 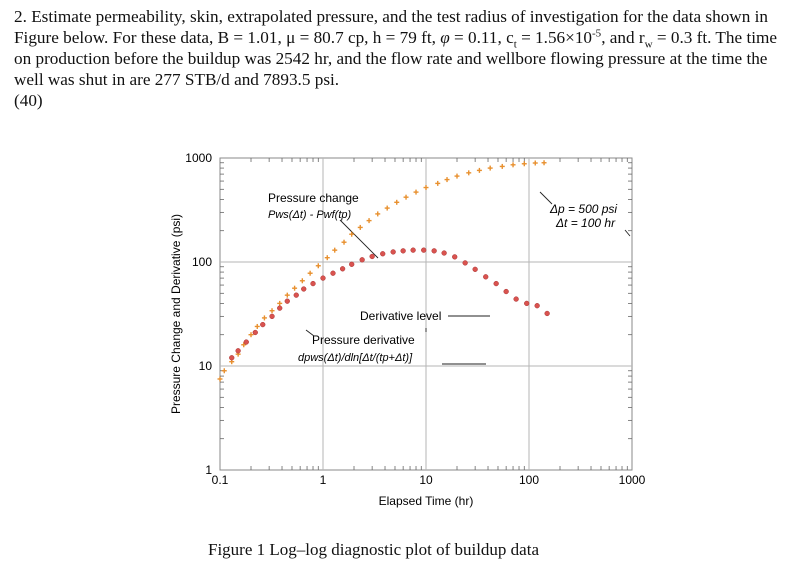 What do you see at coordinates (208, 470) in the screenshot?
I see `y-tick-label: 1` at bounding box center [208, 470].